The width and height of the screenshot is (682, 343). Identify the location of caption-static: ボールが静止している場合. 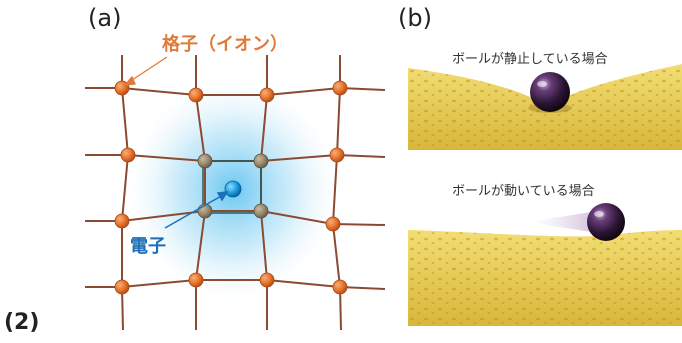
(530, 59).